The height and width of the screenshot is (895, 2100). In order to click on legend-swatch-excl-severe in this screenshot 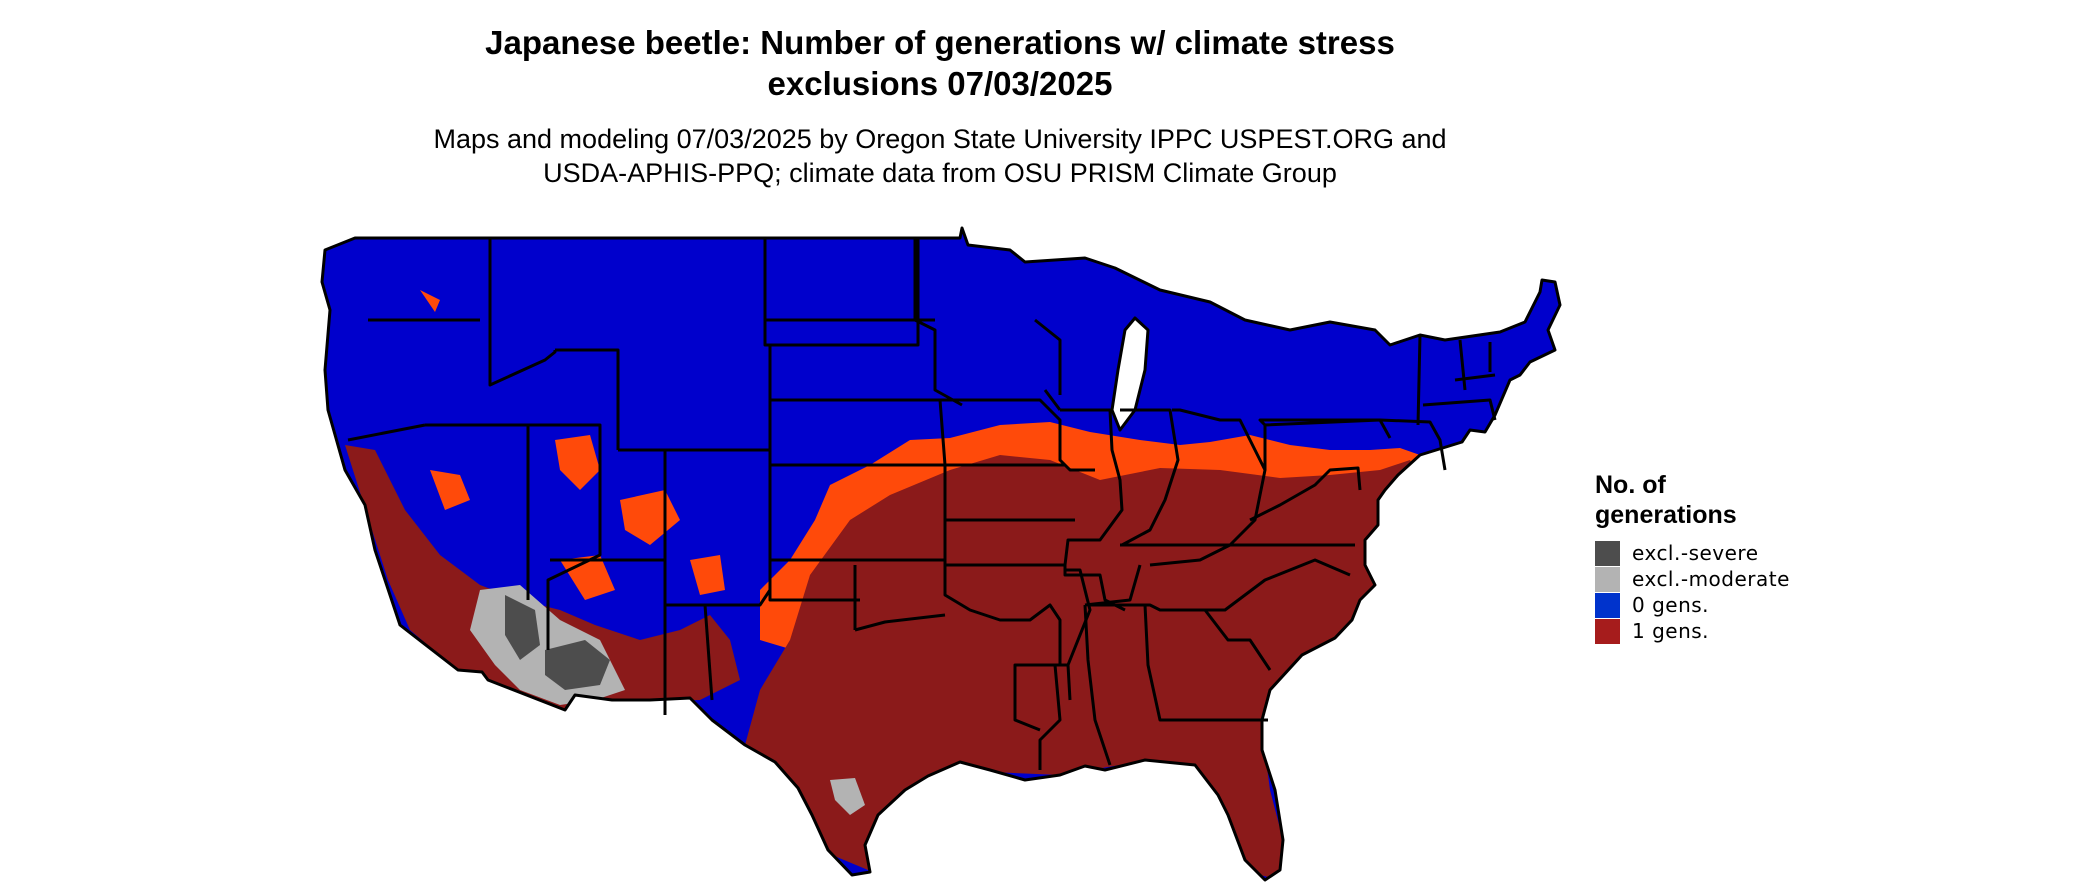, I will do `click(1607, 553)`.